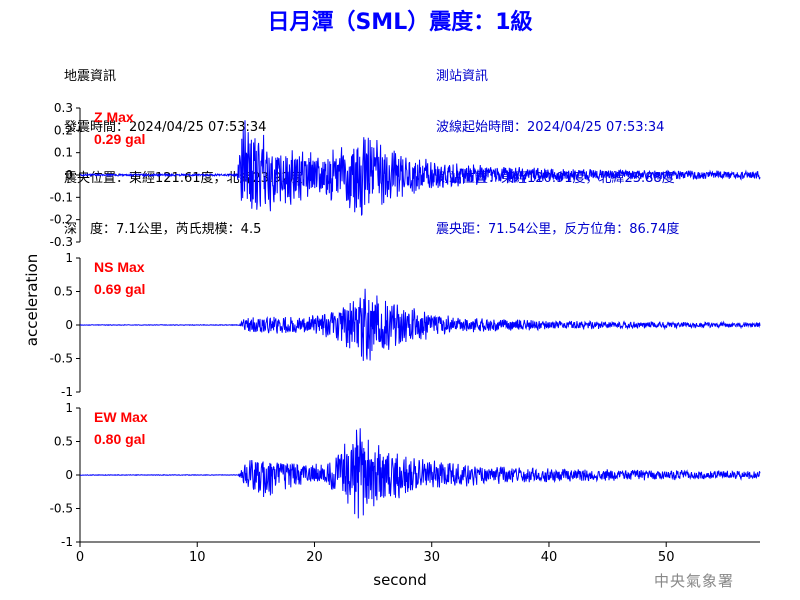 The image size is (800, 600). What do you see at coordinates (694, 581) in the screenshot?
I see `credit-text: 中央氣象署` at bounding box center [694, 581].